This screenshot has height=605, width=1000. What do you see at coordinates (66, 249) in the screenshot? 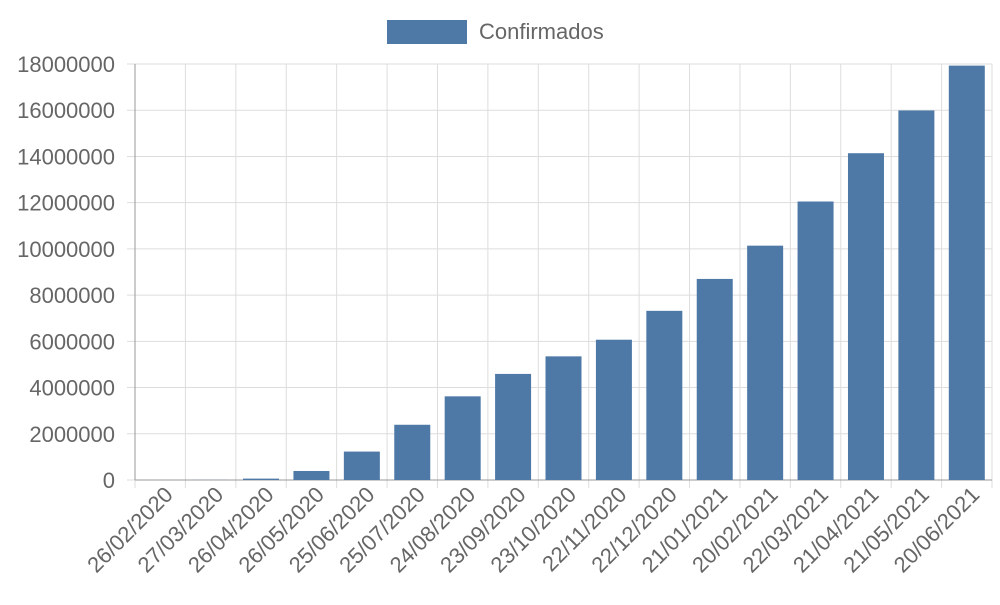
I see `y-tick-label: 10000000` at bounding box center [66, 249].